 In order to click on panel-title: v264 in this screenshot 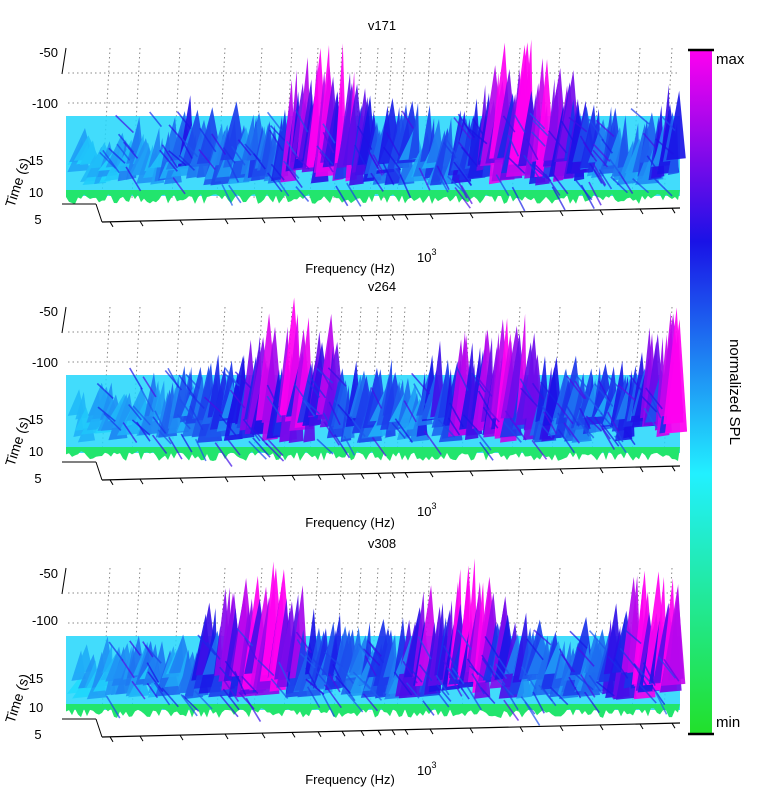, I will do `click(382, 286)`.